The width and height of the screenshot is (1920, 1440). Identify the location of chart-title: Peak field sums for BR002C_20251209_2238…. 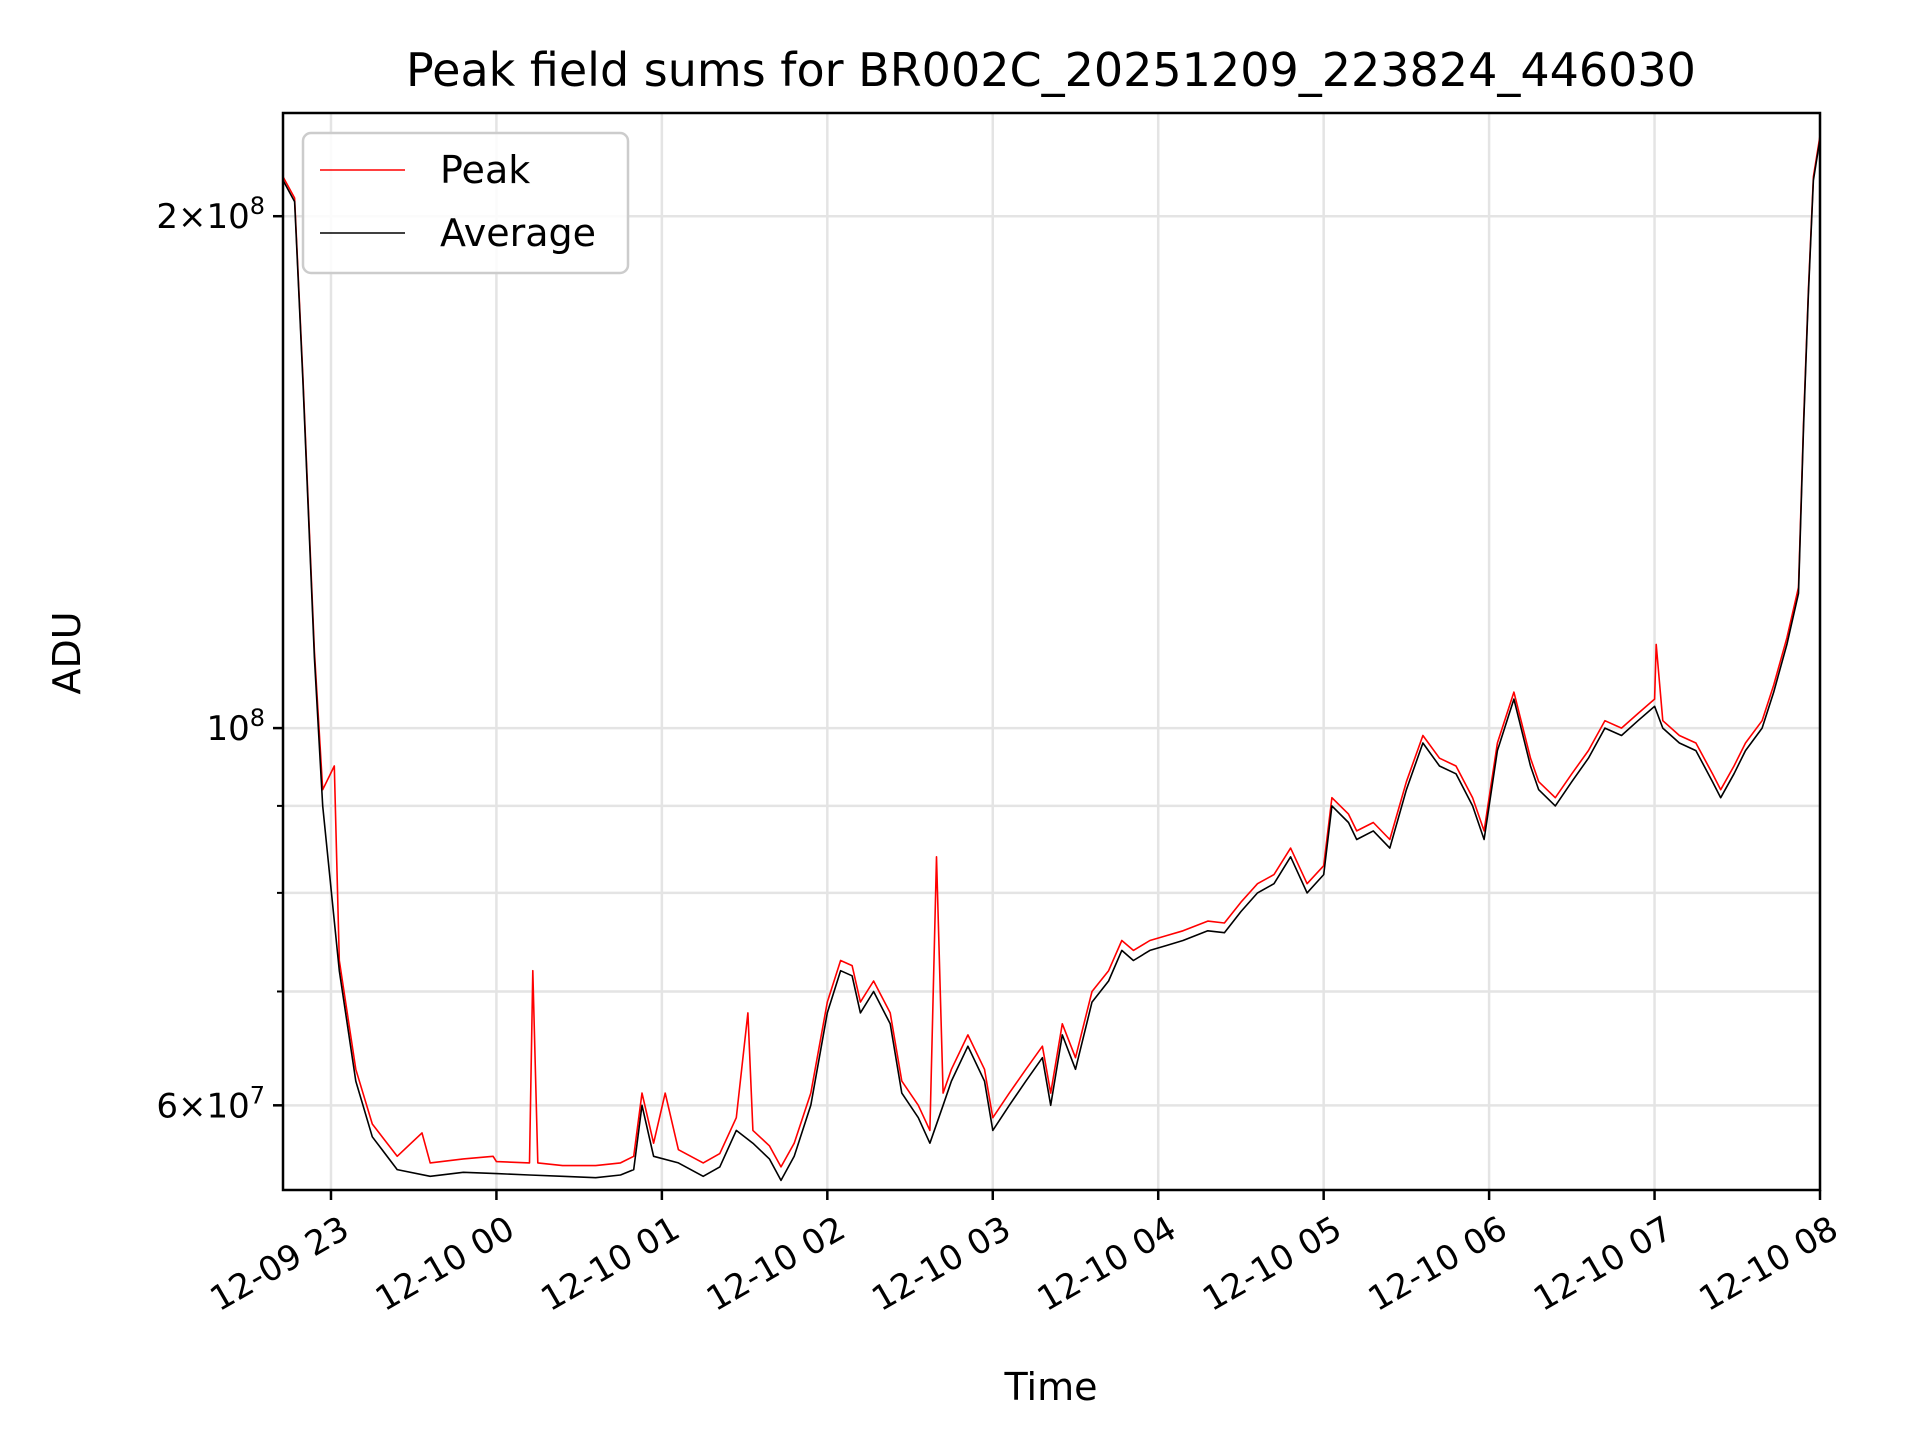
(1051, 70).